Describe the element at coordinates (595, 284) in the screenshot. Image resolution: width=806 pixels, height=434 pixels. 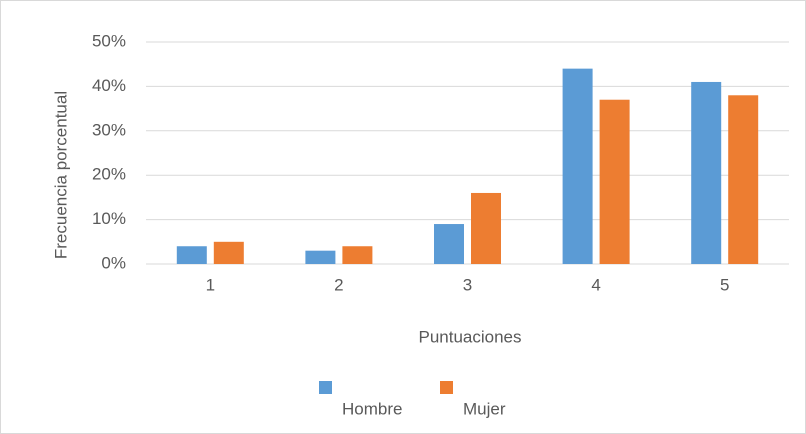
I see `x-tick-label: 4` at that location.